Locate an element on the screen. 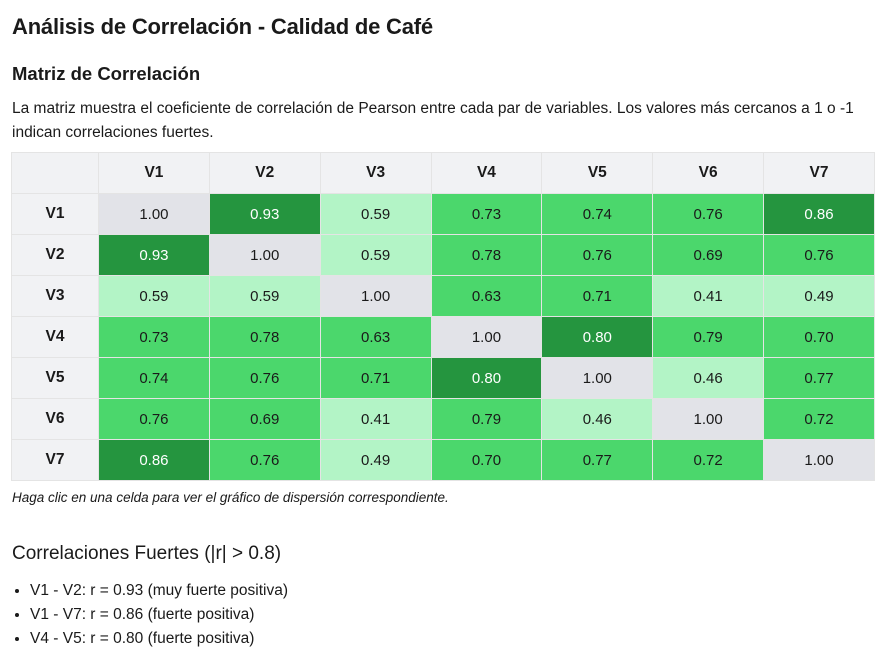 The width and height of the screenshot is (890, 669). table-row: V1 1.00 0.93 0.59 0.73 0.74 0.76 0.86 is located at coordinates (443, 214).